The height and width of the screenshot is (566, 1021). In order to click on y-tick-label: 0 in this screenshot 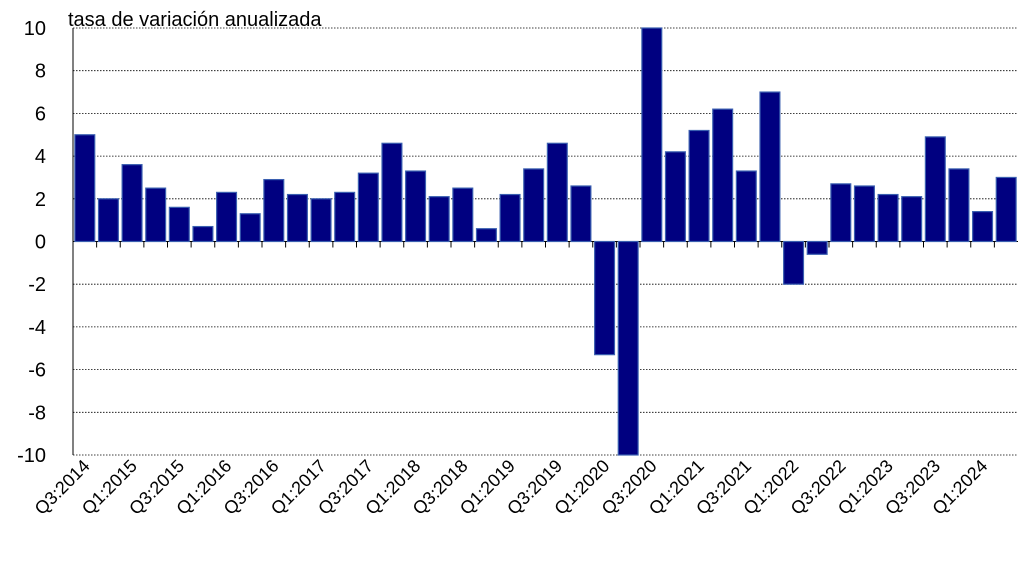, I will do `click(40, 243)`.